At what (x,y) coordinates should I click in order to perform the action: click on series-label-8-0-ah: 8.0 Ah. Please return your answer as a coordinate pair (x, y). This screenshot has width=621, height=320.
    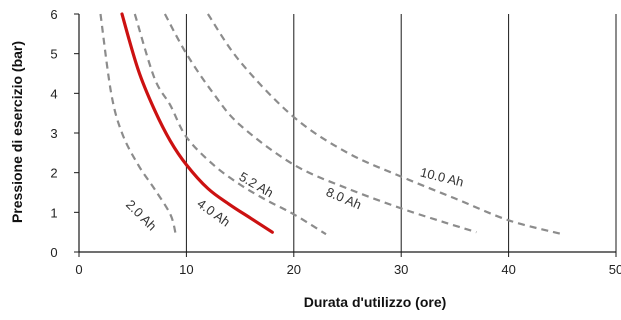
    Looking at the image, I should click on (344, 198).